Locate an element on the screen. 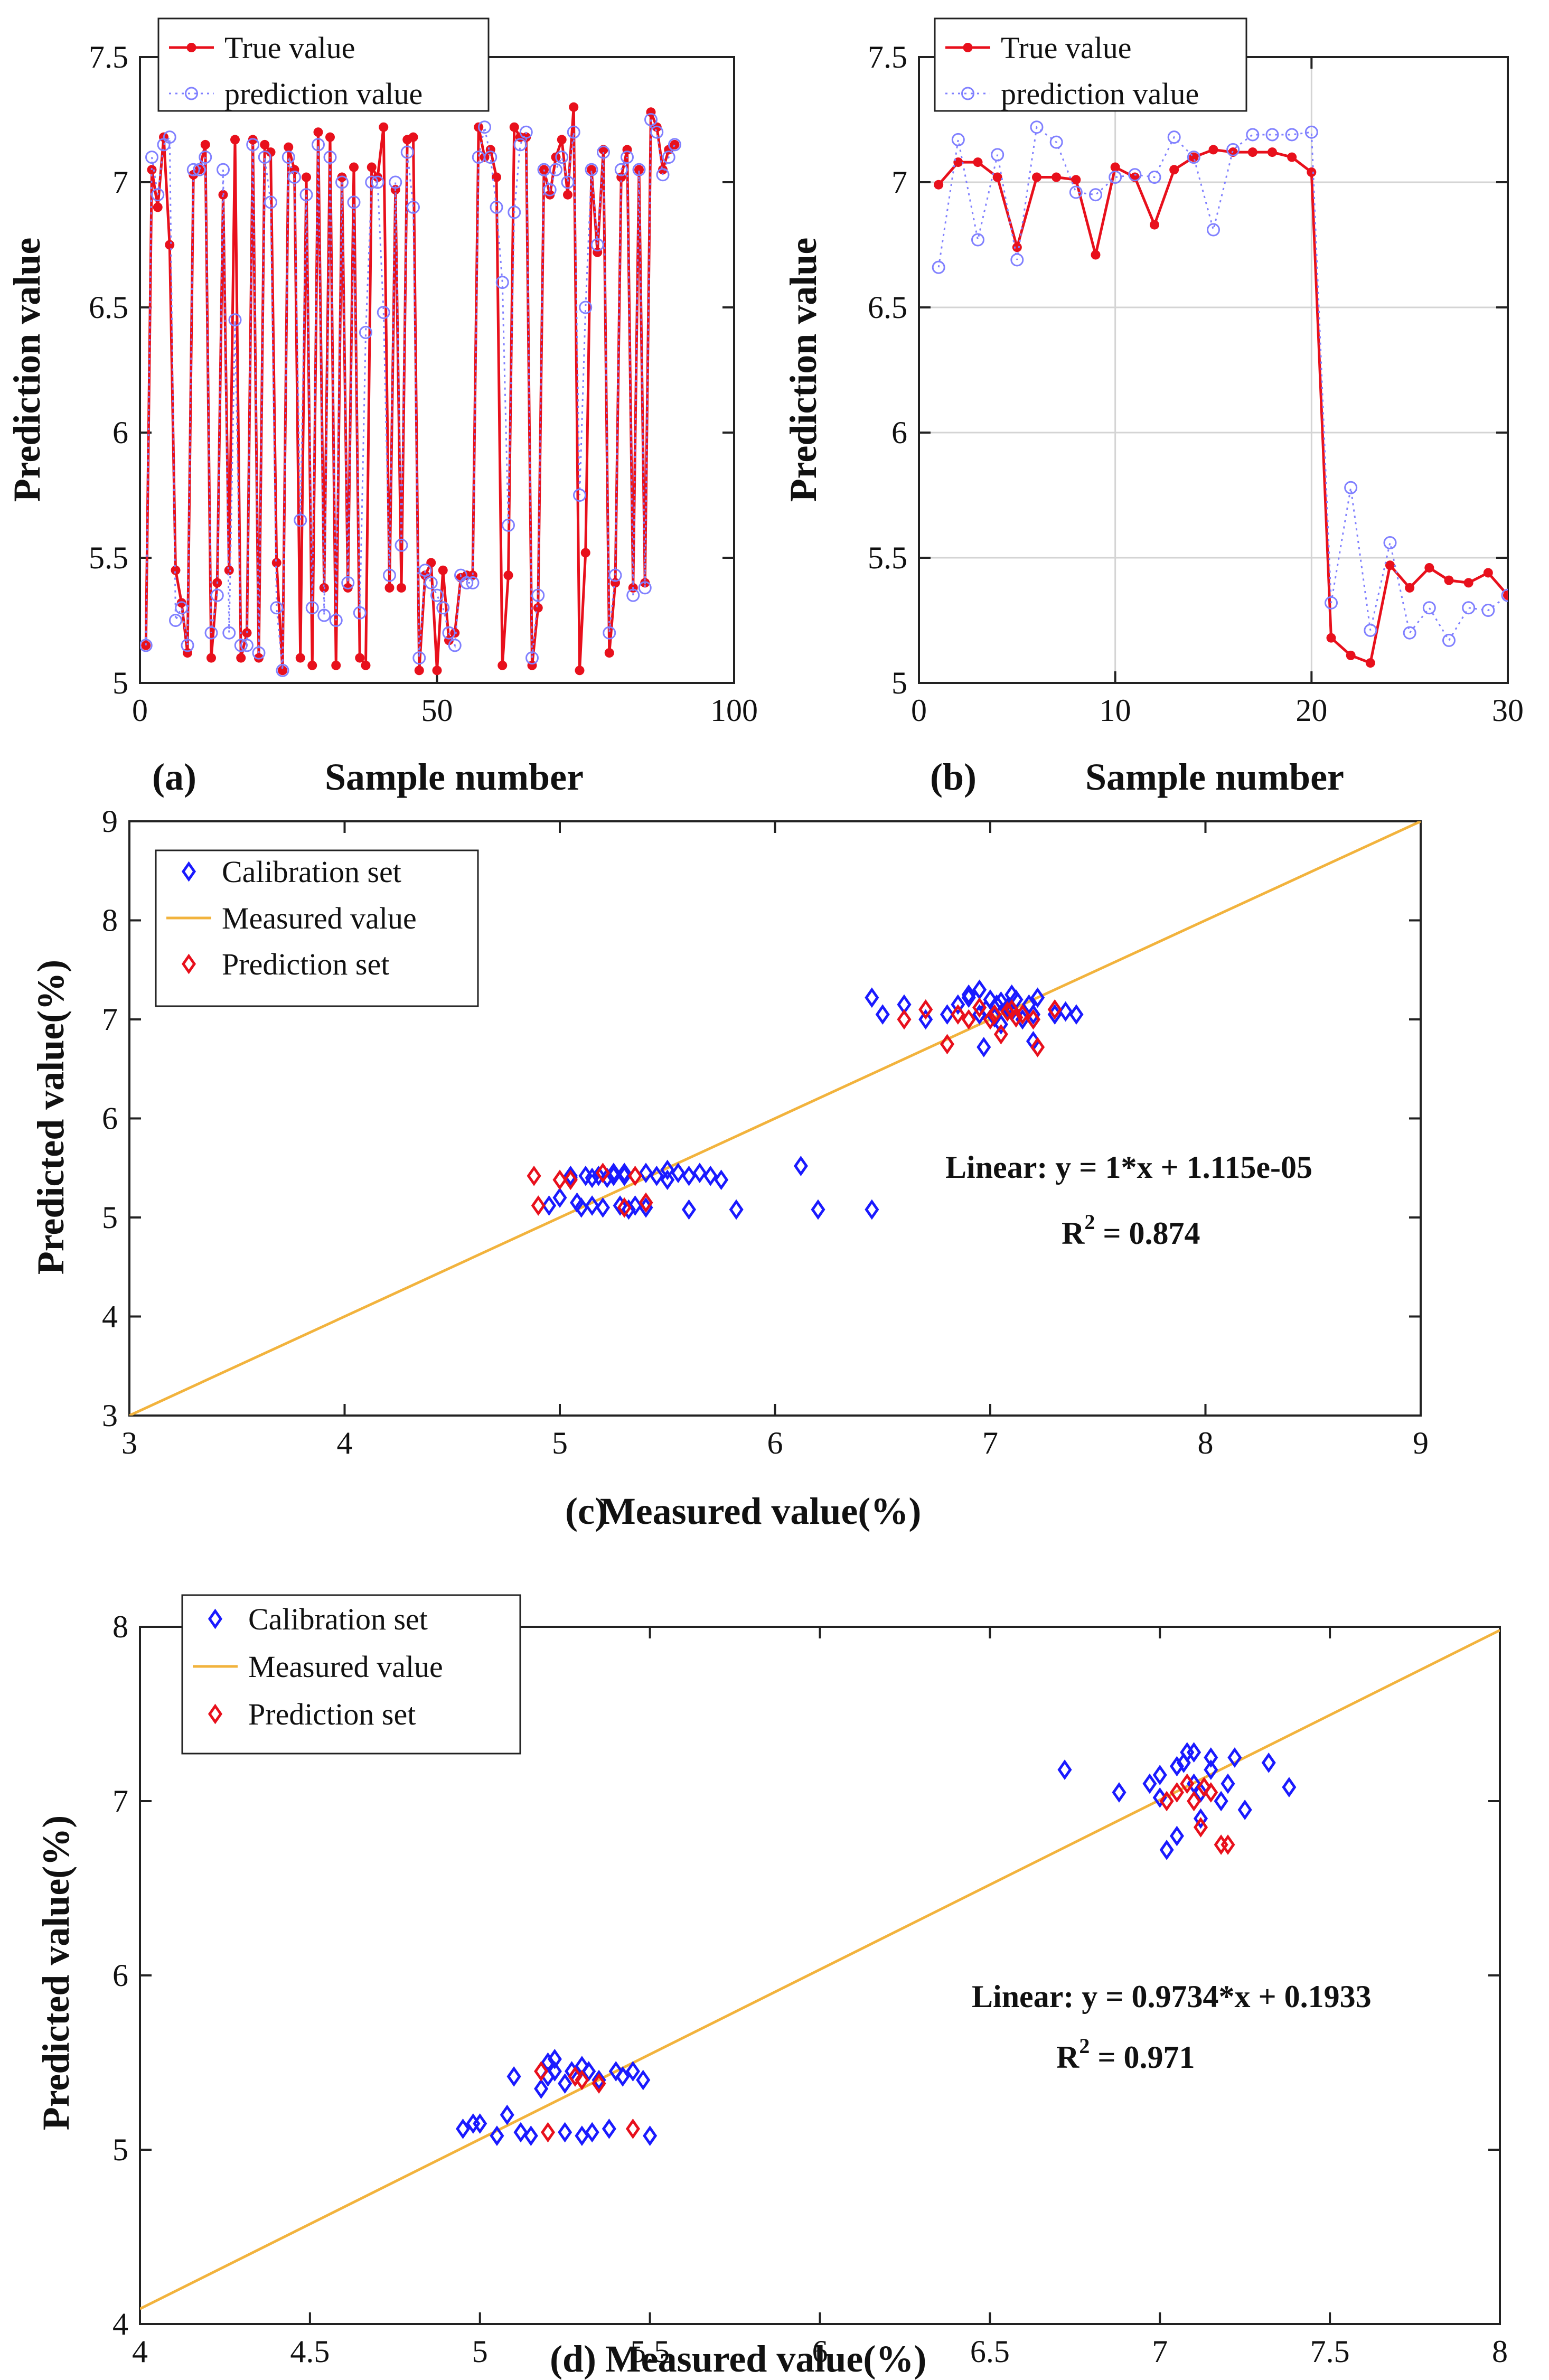 The width and height of the screenshot is (1549, 2380). r-squared: R2 = 0.874 is located at coordinates (1131, 1230).